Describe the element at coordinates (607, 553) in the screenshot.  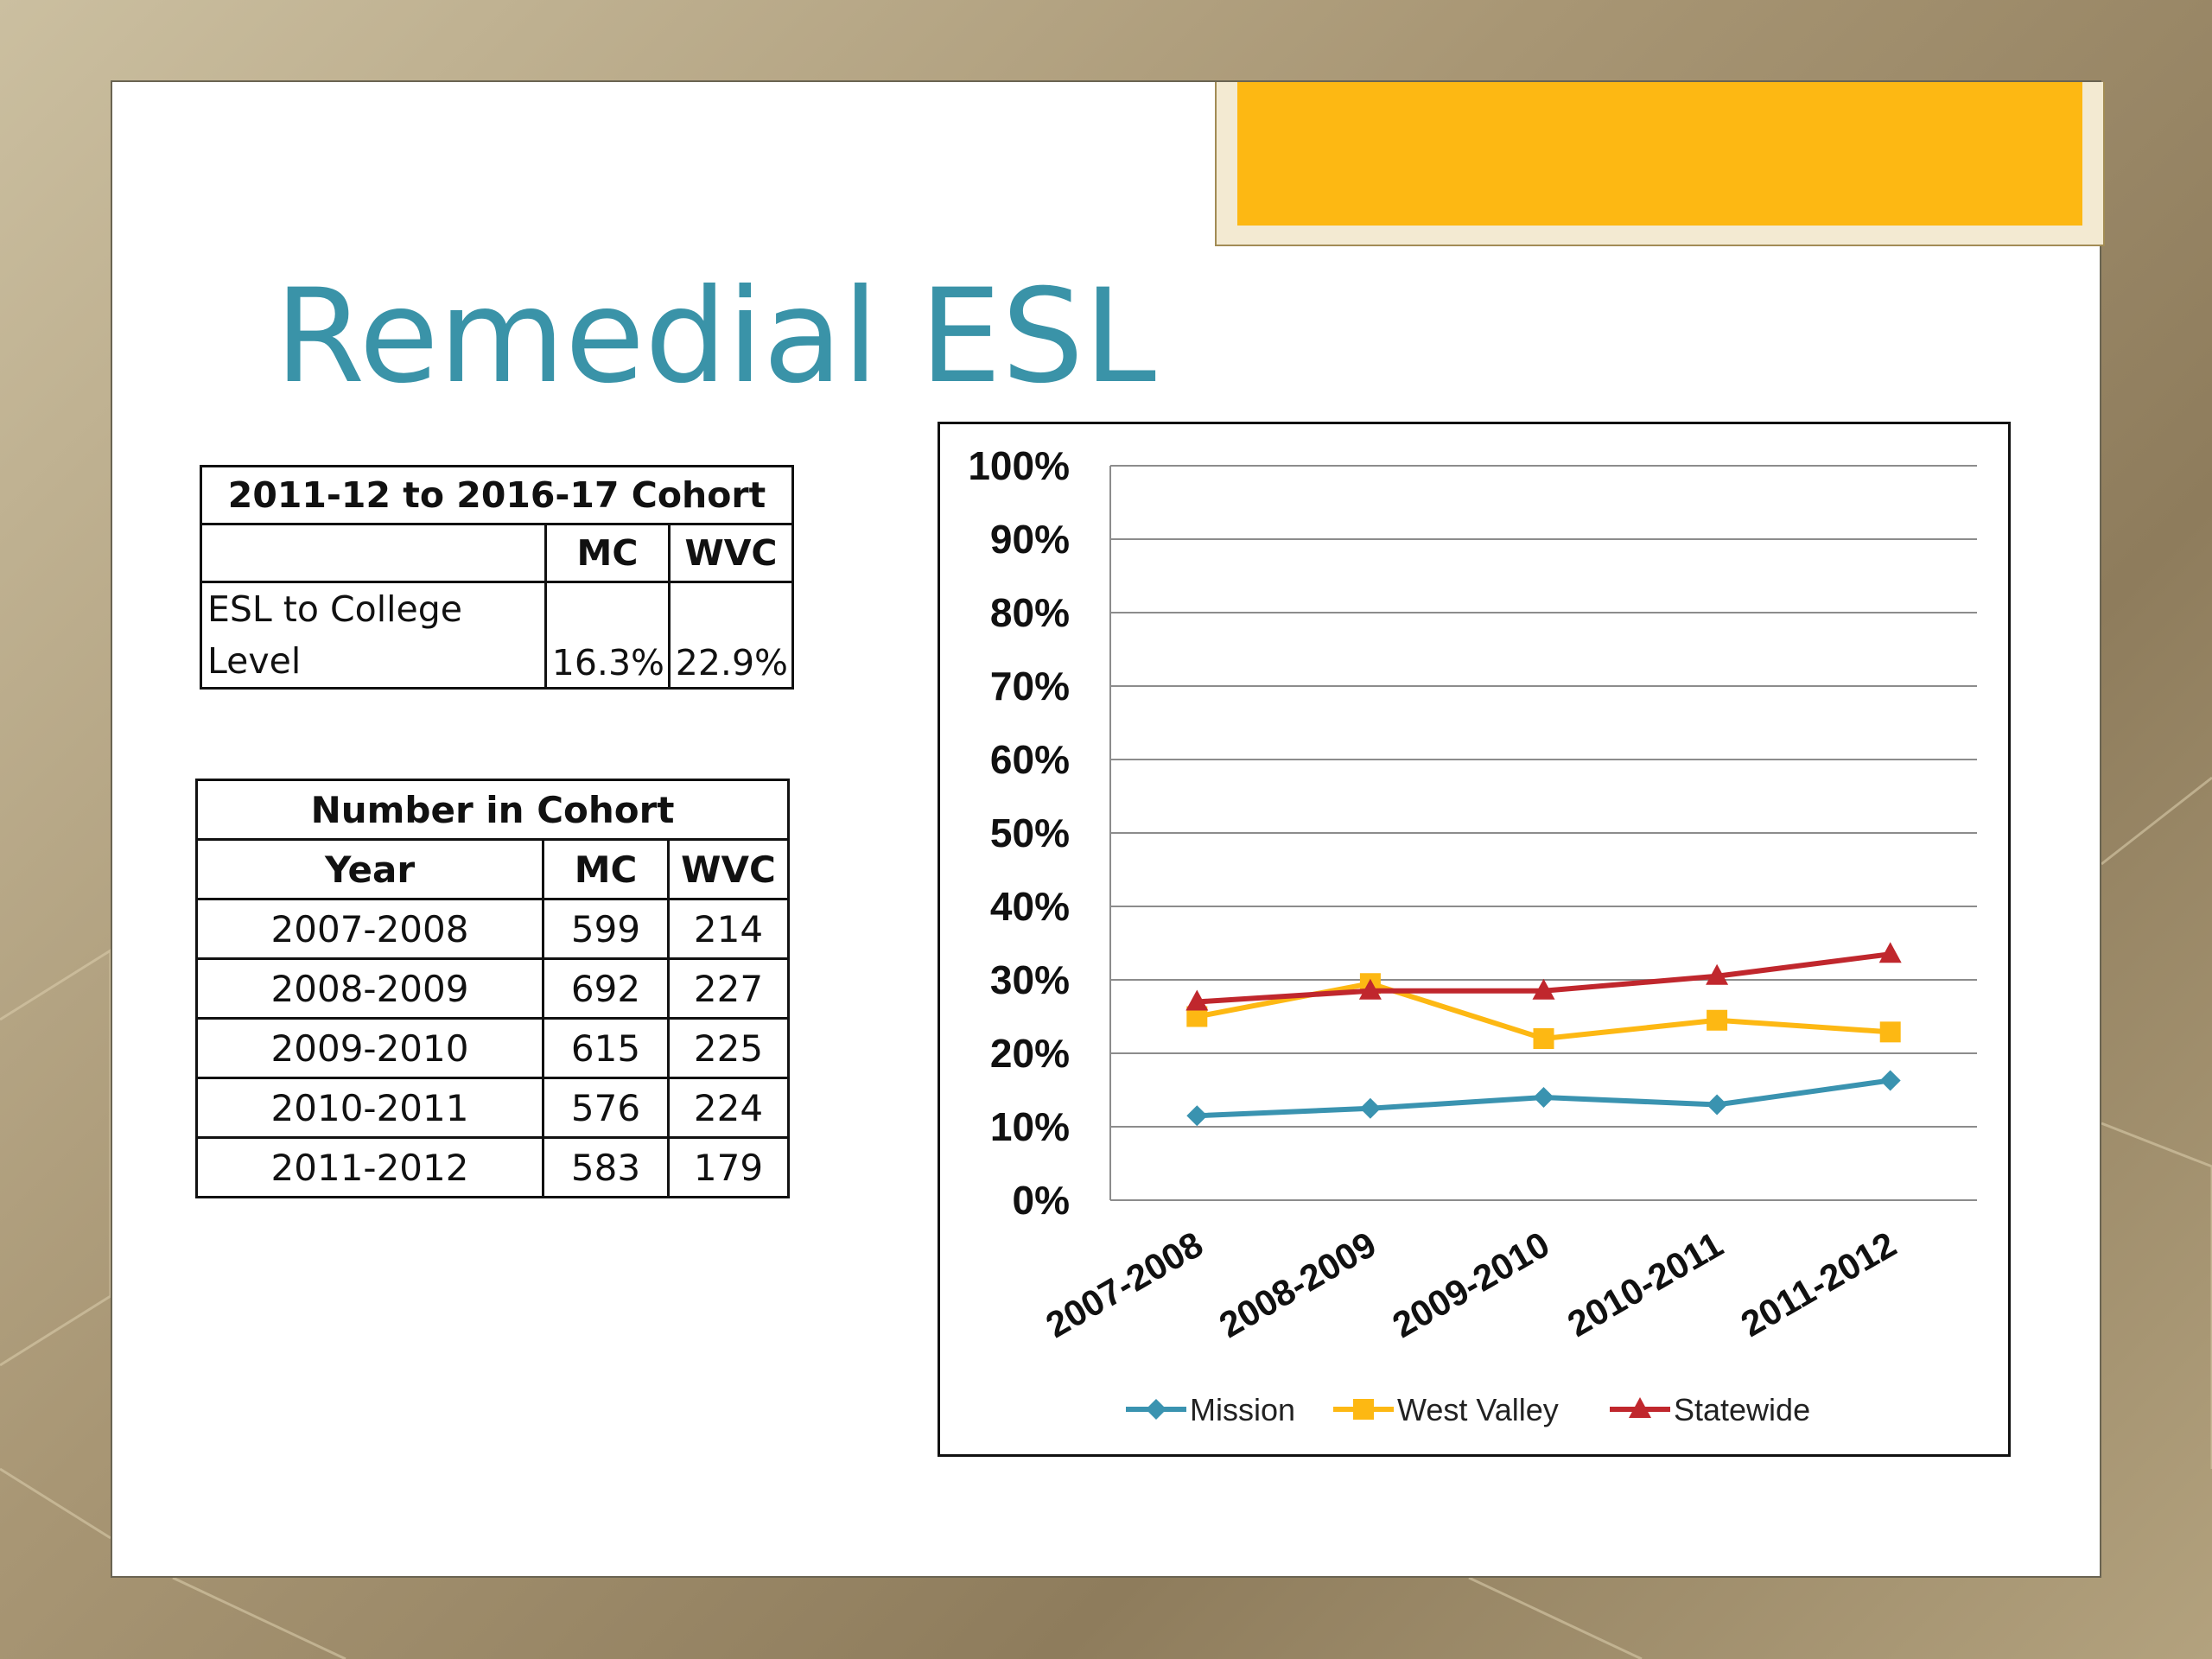
I see `completion-header-mc: MC` at that location.